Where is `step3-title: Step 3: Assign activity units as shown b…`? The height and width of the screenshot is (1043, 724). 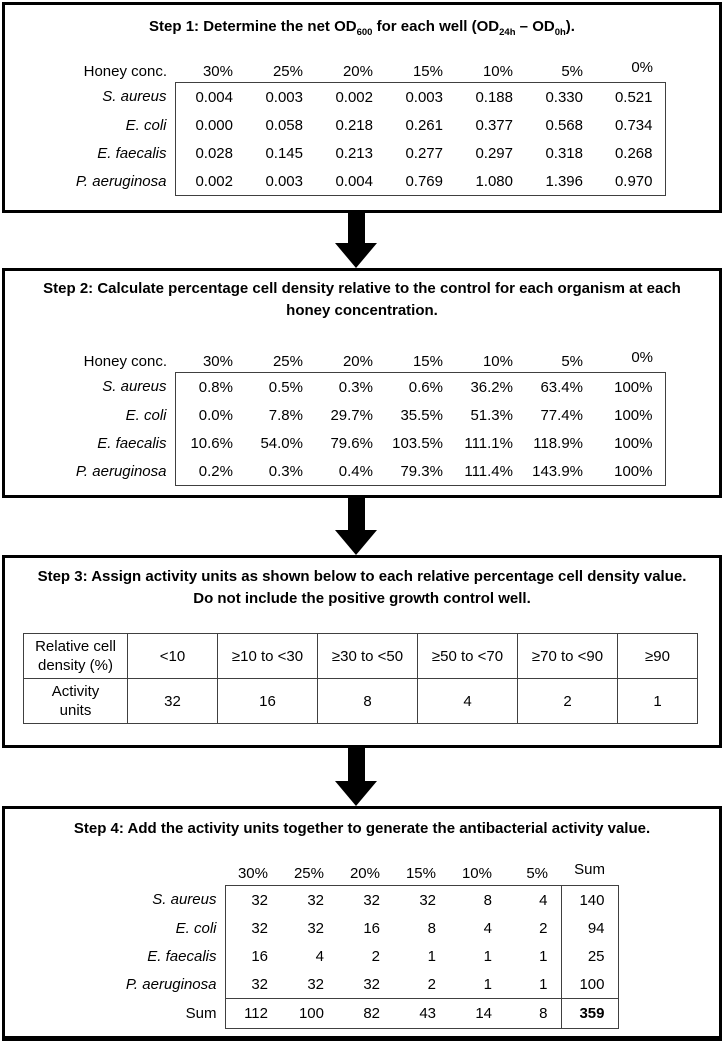 step3-title: Step 3: Assign activity units as shown b… is located at coordinates (362, 588).